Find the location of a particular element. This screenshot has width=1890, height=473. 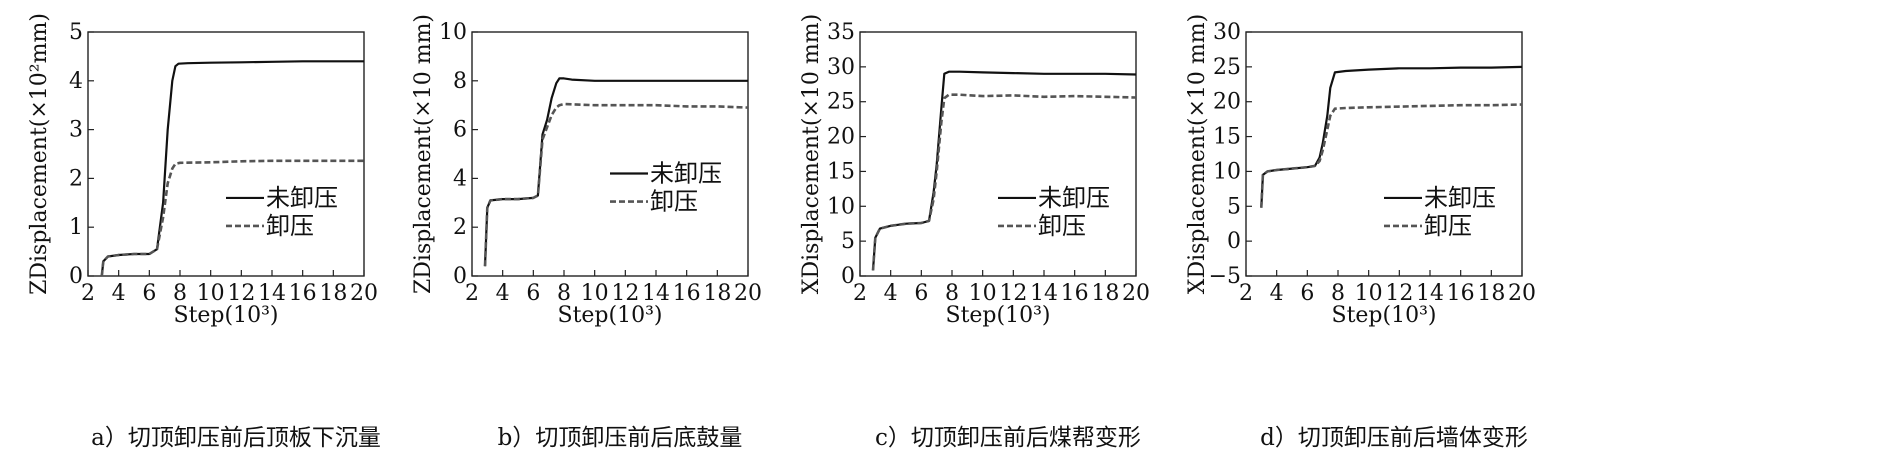

y-axis-title: ZDisplacement(×10²mm) is located at coordinates (39, 154).